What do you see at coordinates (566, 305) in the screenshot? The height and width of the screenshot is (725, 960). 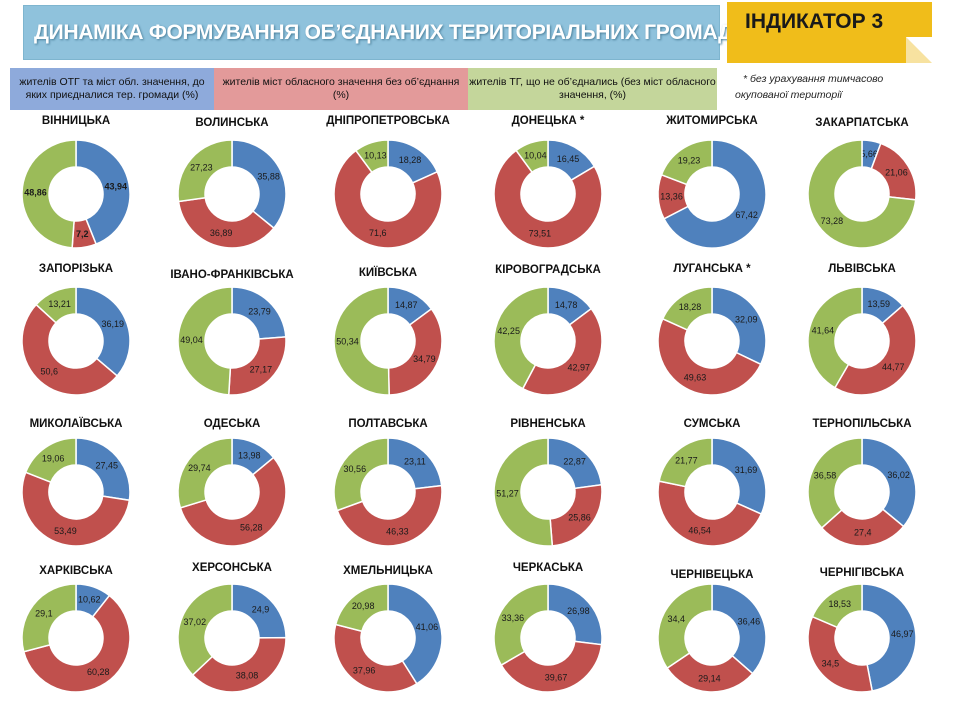 I see `data-label: 14,78` at bounding box center [566, 305].